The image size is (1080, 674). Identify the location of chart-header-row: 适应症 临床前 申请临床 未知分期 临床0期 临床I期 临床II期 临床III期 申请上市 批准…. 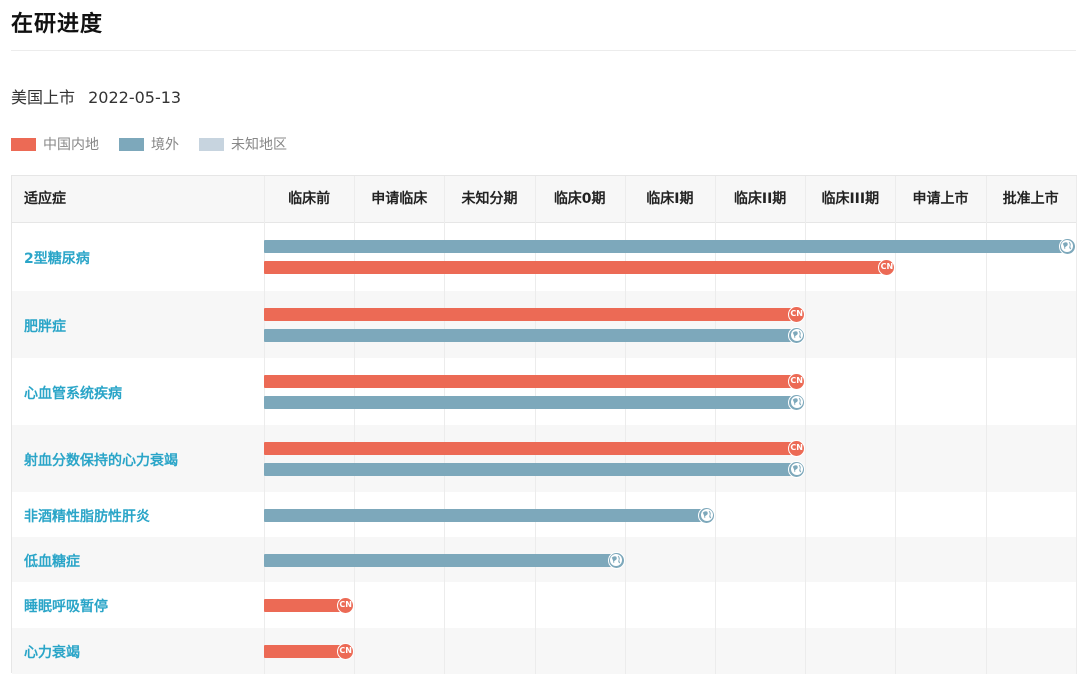
(544, 199).